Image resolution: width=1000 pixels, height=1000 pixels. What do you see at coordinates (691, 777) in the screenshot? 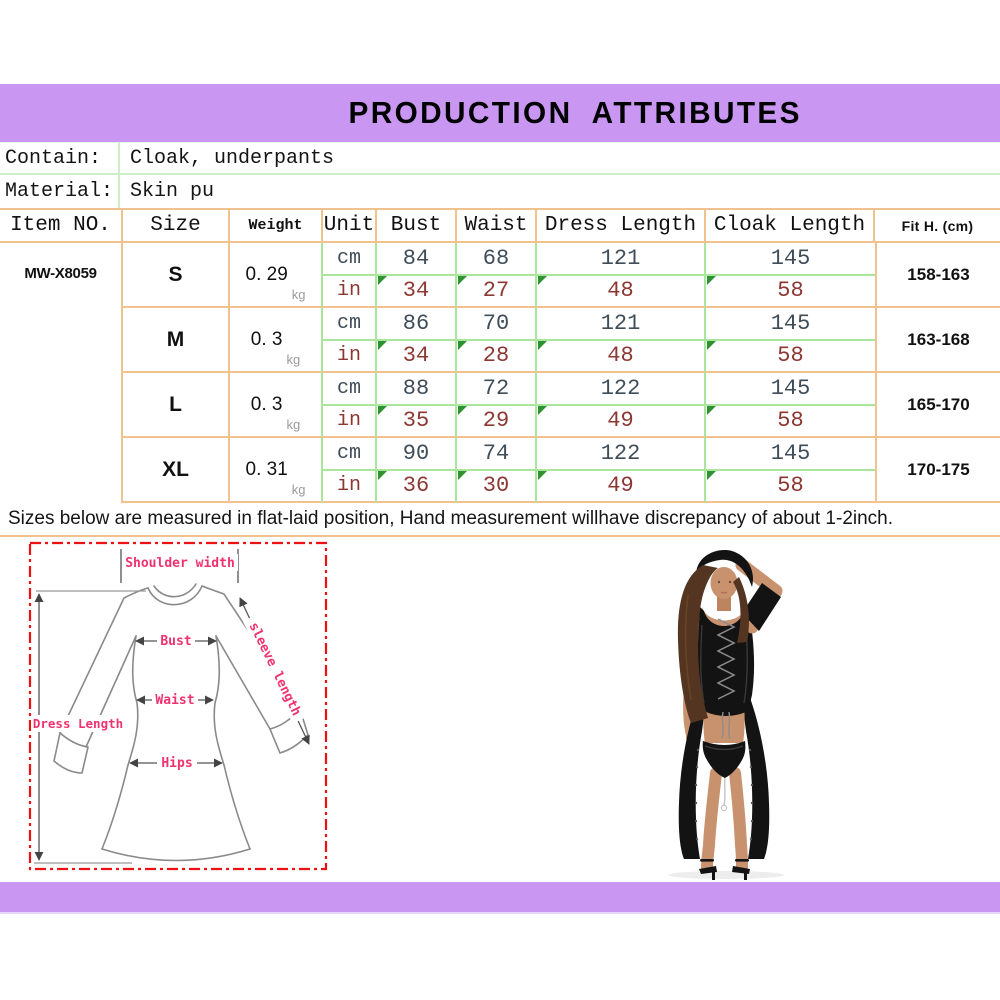
I see `cloak-left-panel` at bounding box center [691, 777].